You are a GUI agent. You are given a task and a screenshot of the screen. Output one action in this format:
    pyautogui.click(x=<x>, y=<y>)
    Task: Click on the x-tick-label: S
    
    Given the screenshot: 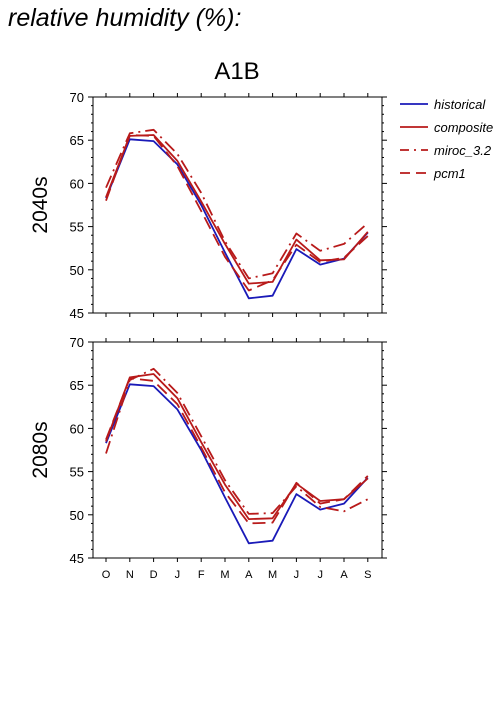 What is the action you would take?
    pyautogui.click(x=367, y=575)
    